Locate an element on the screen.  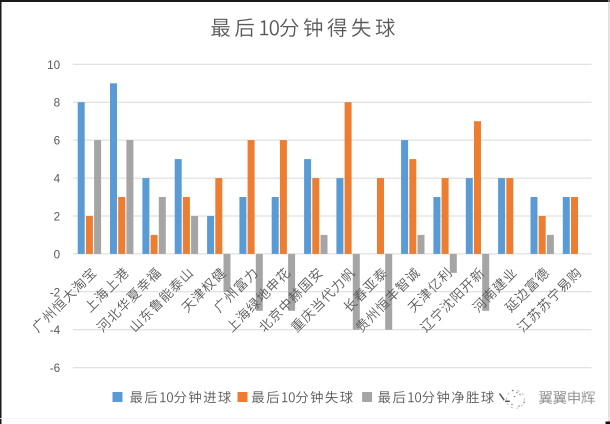
svg-text: 4 is located at coordinates (57, 179).